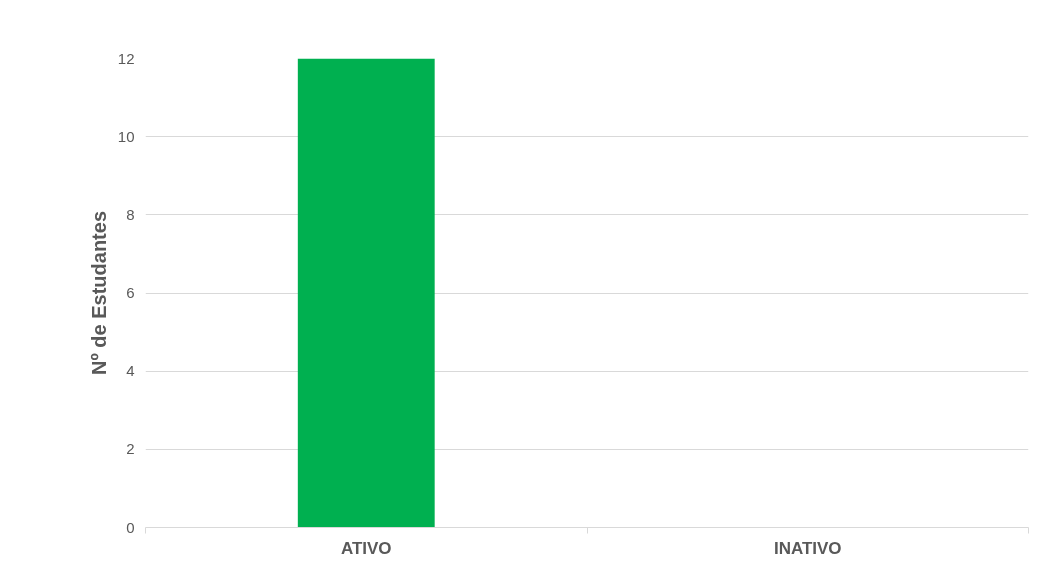 The image size is (1052, 577). I want to click on y-tick-label: 8, so click(130, 214).